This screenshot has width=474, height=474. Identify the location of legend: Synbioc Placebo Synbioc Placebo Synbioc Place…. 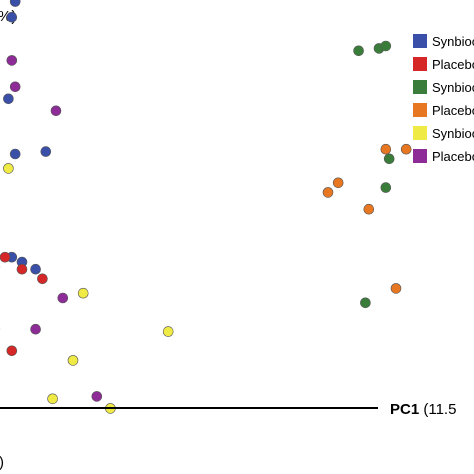
(443, 99).